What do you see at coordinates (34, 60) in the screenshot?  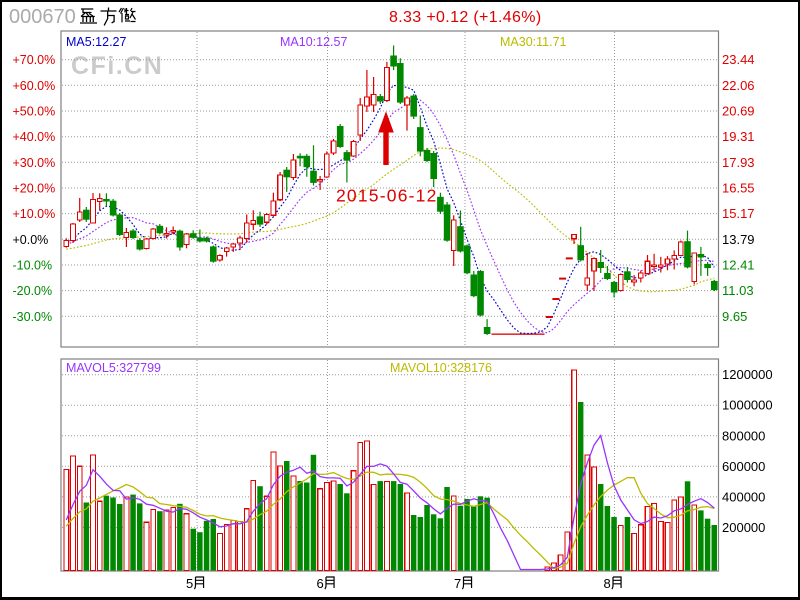 I see `svg-text: +70.0%` at bounding box center [34, 60].